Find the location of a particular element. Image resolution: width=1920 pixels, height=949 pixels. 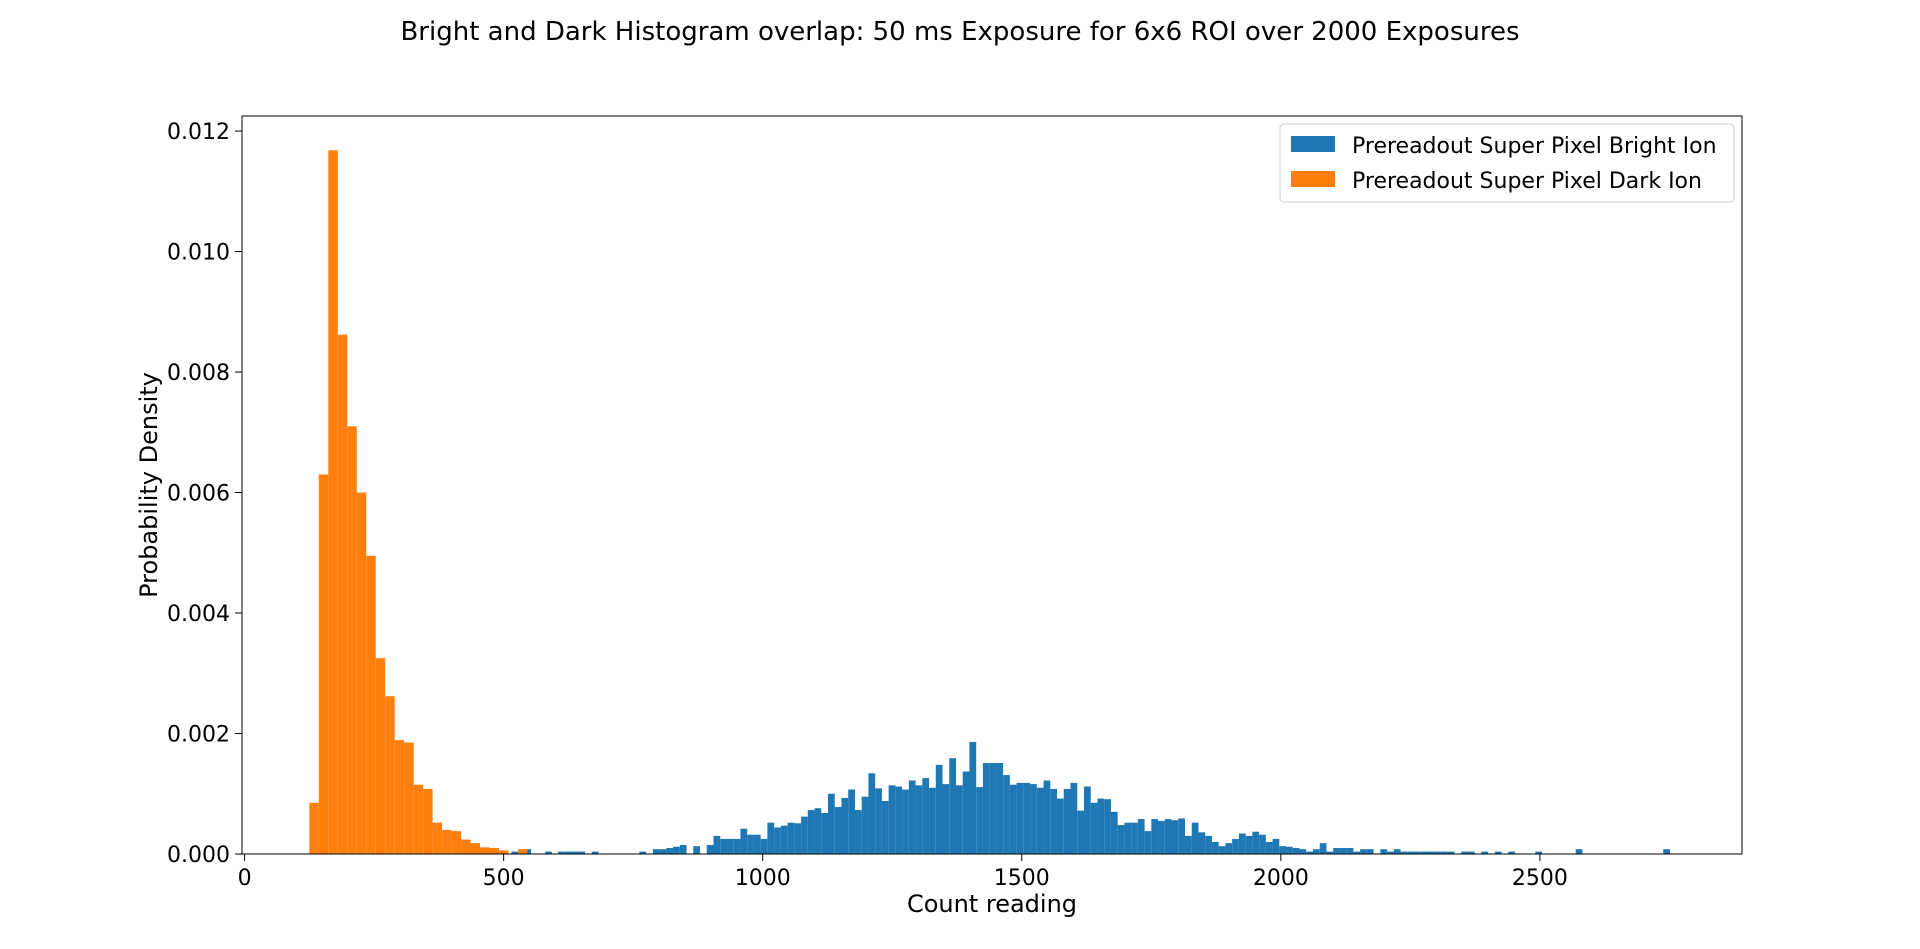

y-tick-label: 0.006 is located at coordinates (198, 494).